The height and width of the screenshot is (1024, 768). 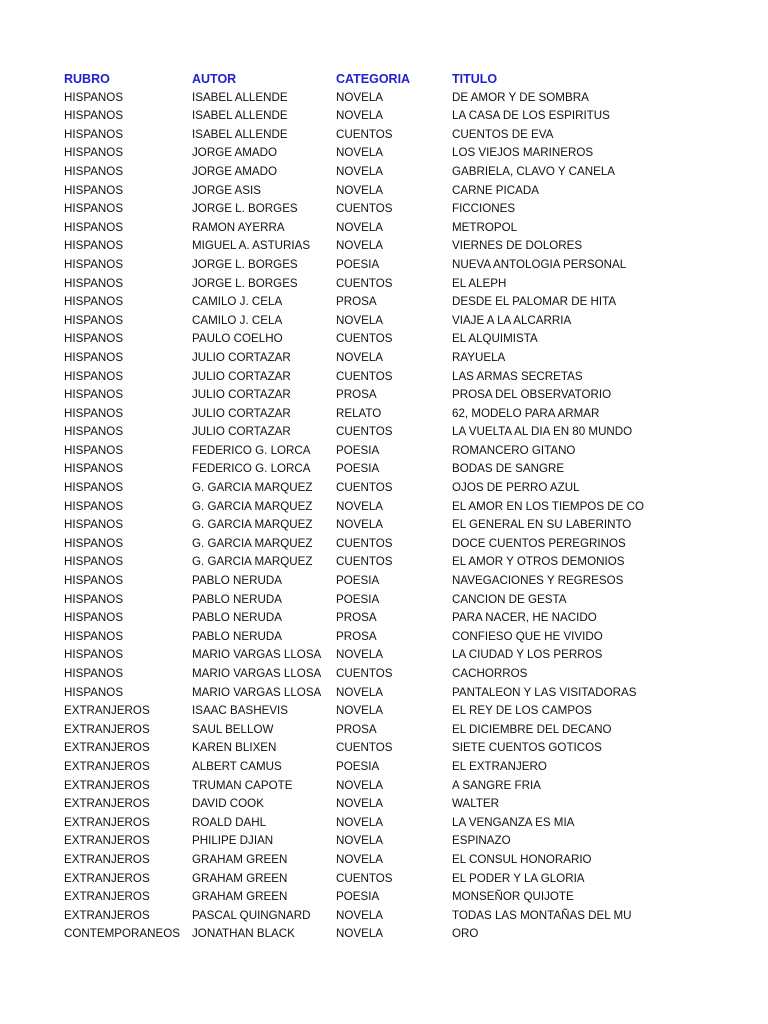 I want to click on cell-autor: PHILIPE DJIAN, so click(x=233, y=841).